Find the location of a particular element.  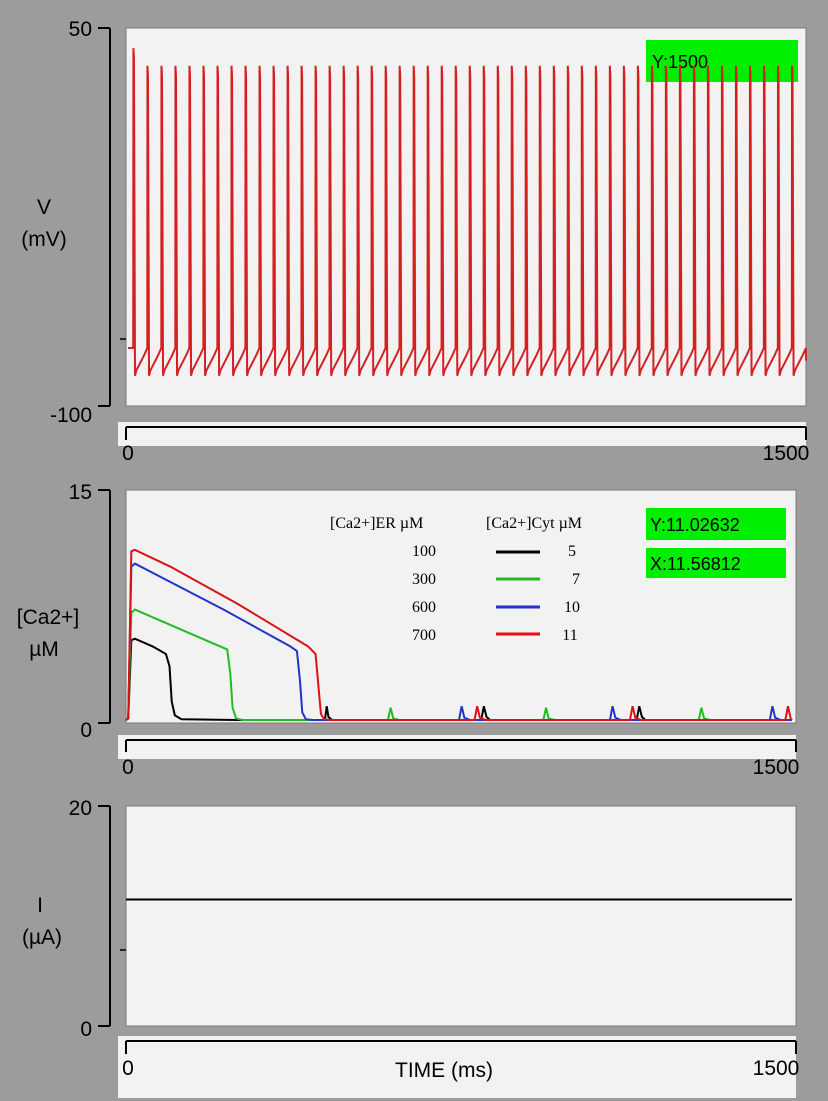

current-y-tick-label-bottom: 0 is located at coordinates (86, 1029).